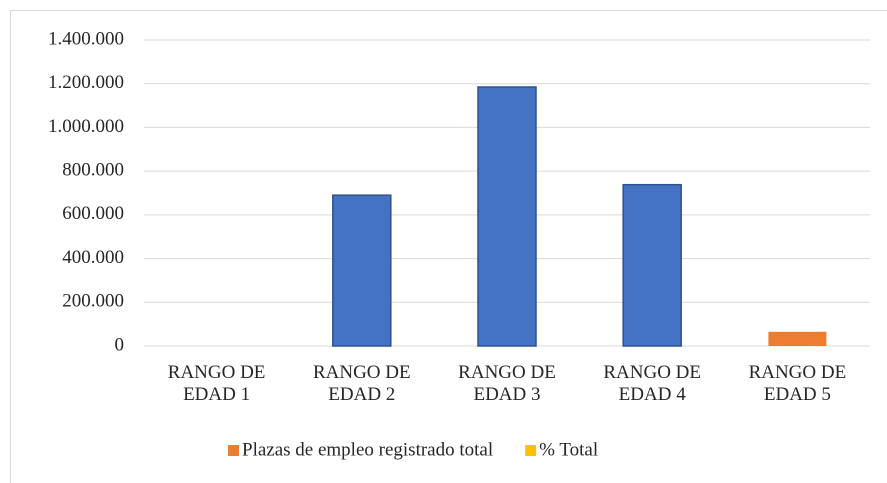  What do you see at coordinates (652, 383) in the screenshot?
I see `x-tick-label: RANGO DE EDAD 4` at bounding box center [652, 383].